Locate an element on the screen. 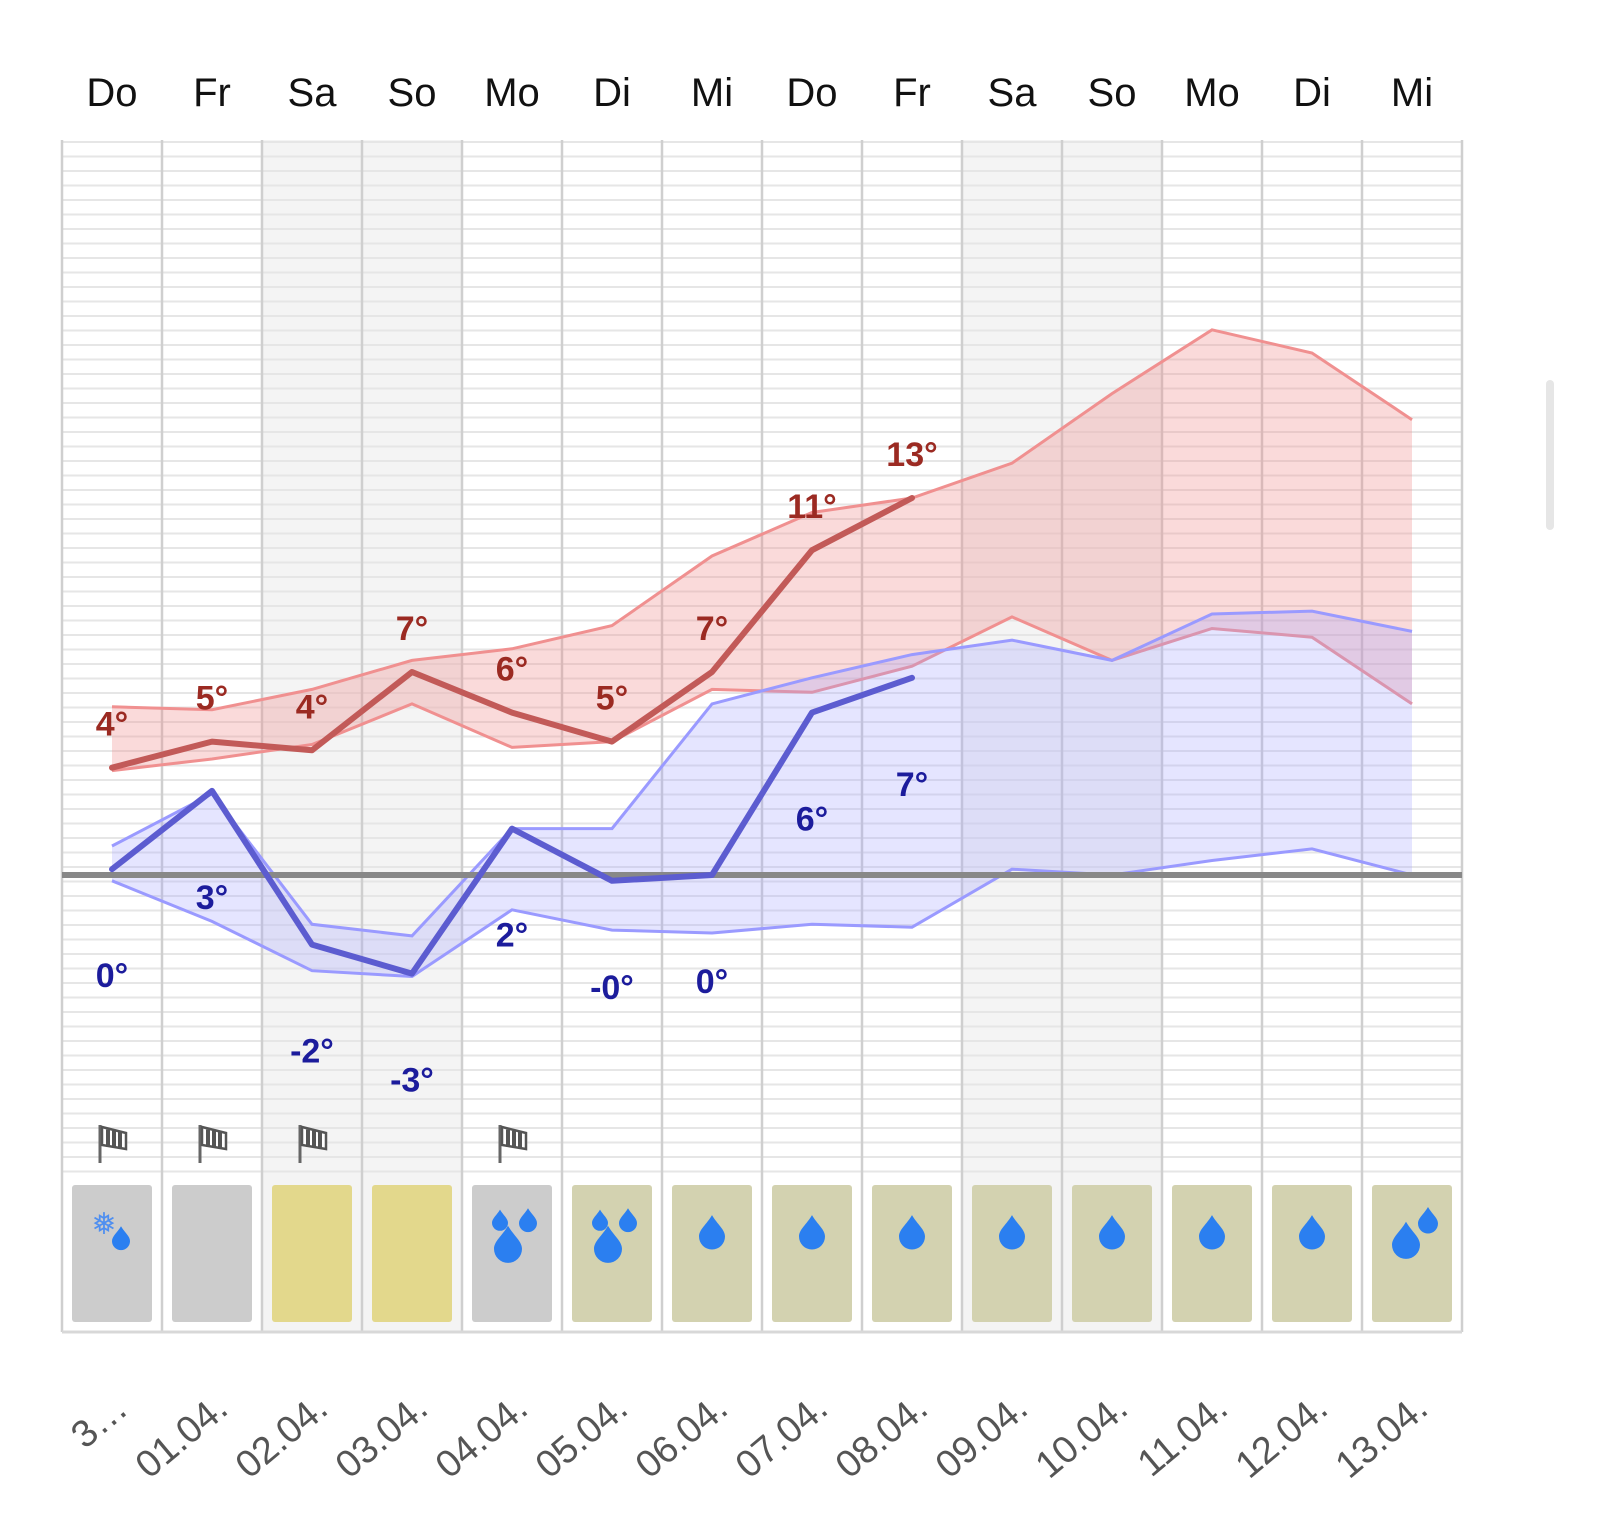 The image size is (1600, 1538). min-temp-label: -2° is located at coordinates (312, 1052).